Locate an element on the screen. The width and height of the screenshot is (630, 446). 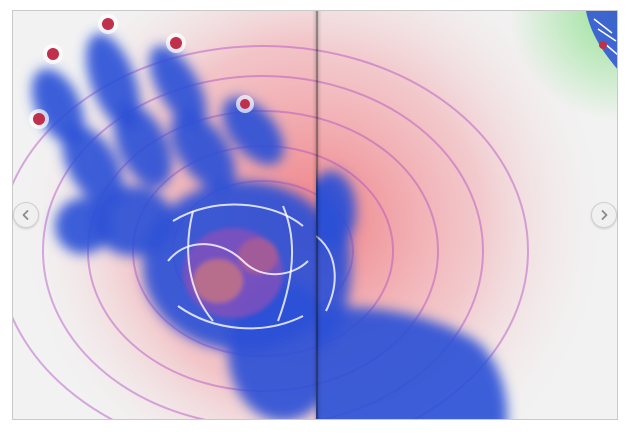
corner-artwork is located at coordinates (601, 40).